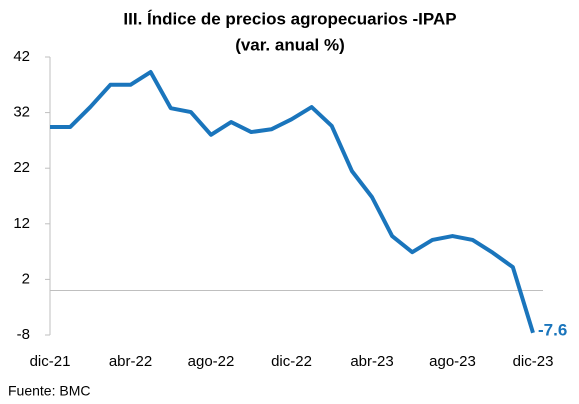 This screenshot has height=404, width=579. What do you see at coordinates (21, 223) in the screenshot?
I see `y-tick-label: 12` at bounding box center [21, 223].